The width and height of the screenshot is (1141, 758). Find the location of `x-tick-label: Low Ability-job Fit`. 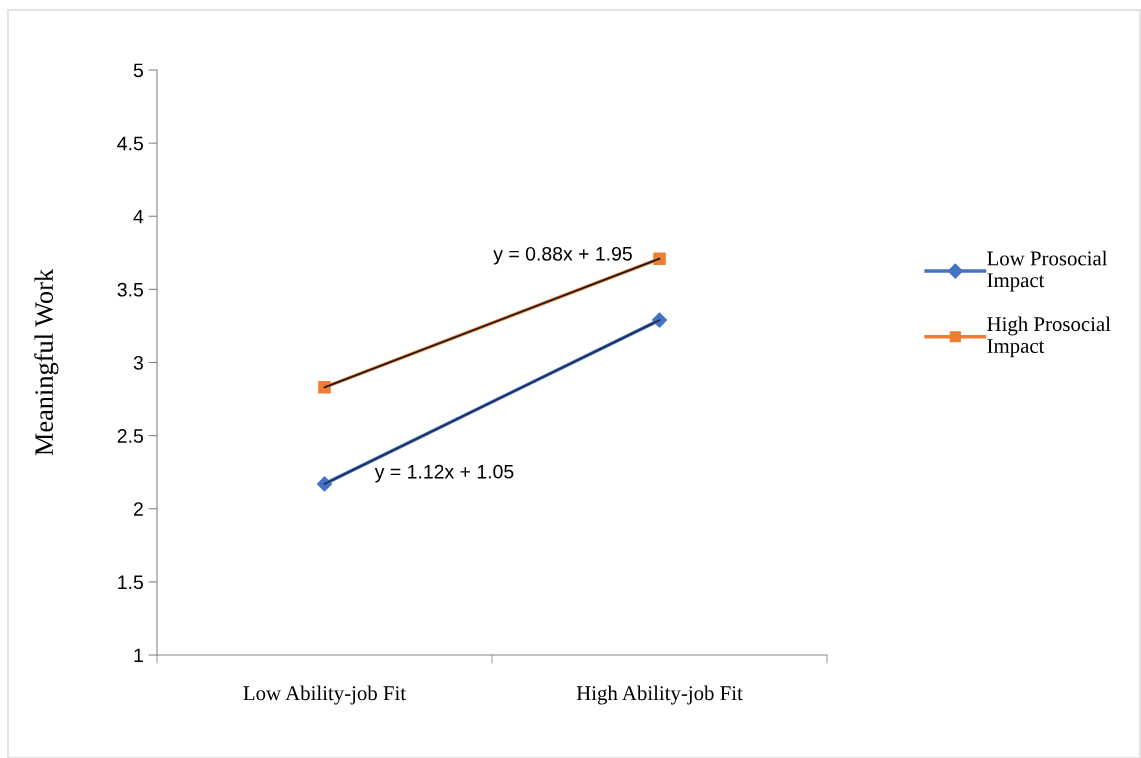

x-tick-label: Low Ability-job Fit is located at coordinates (324, 695).